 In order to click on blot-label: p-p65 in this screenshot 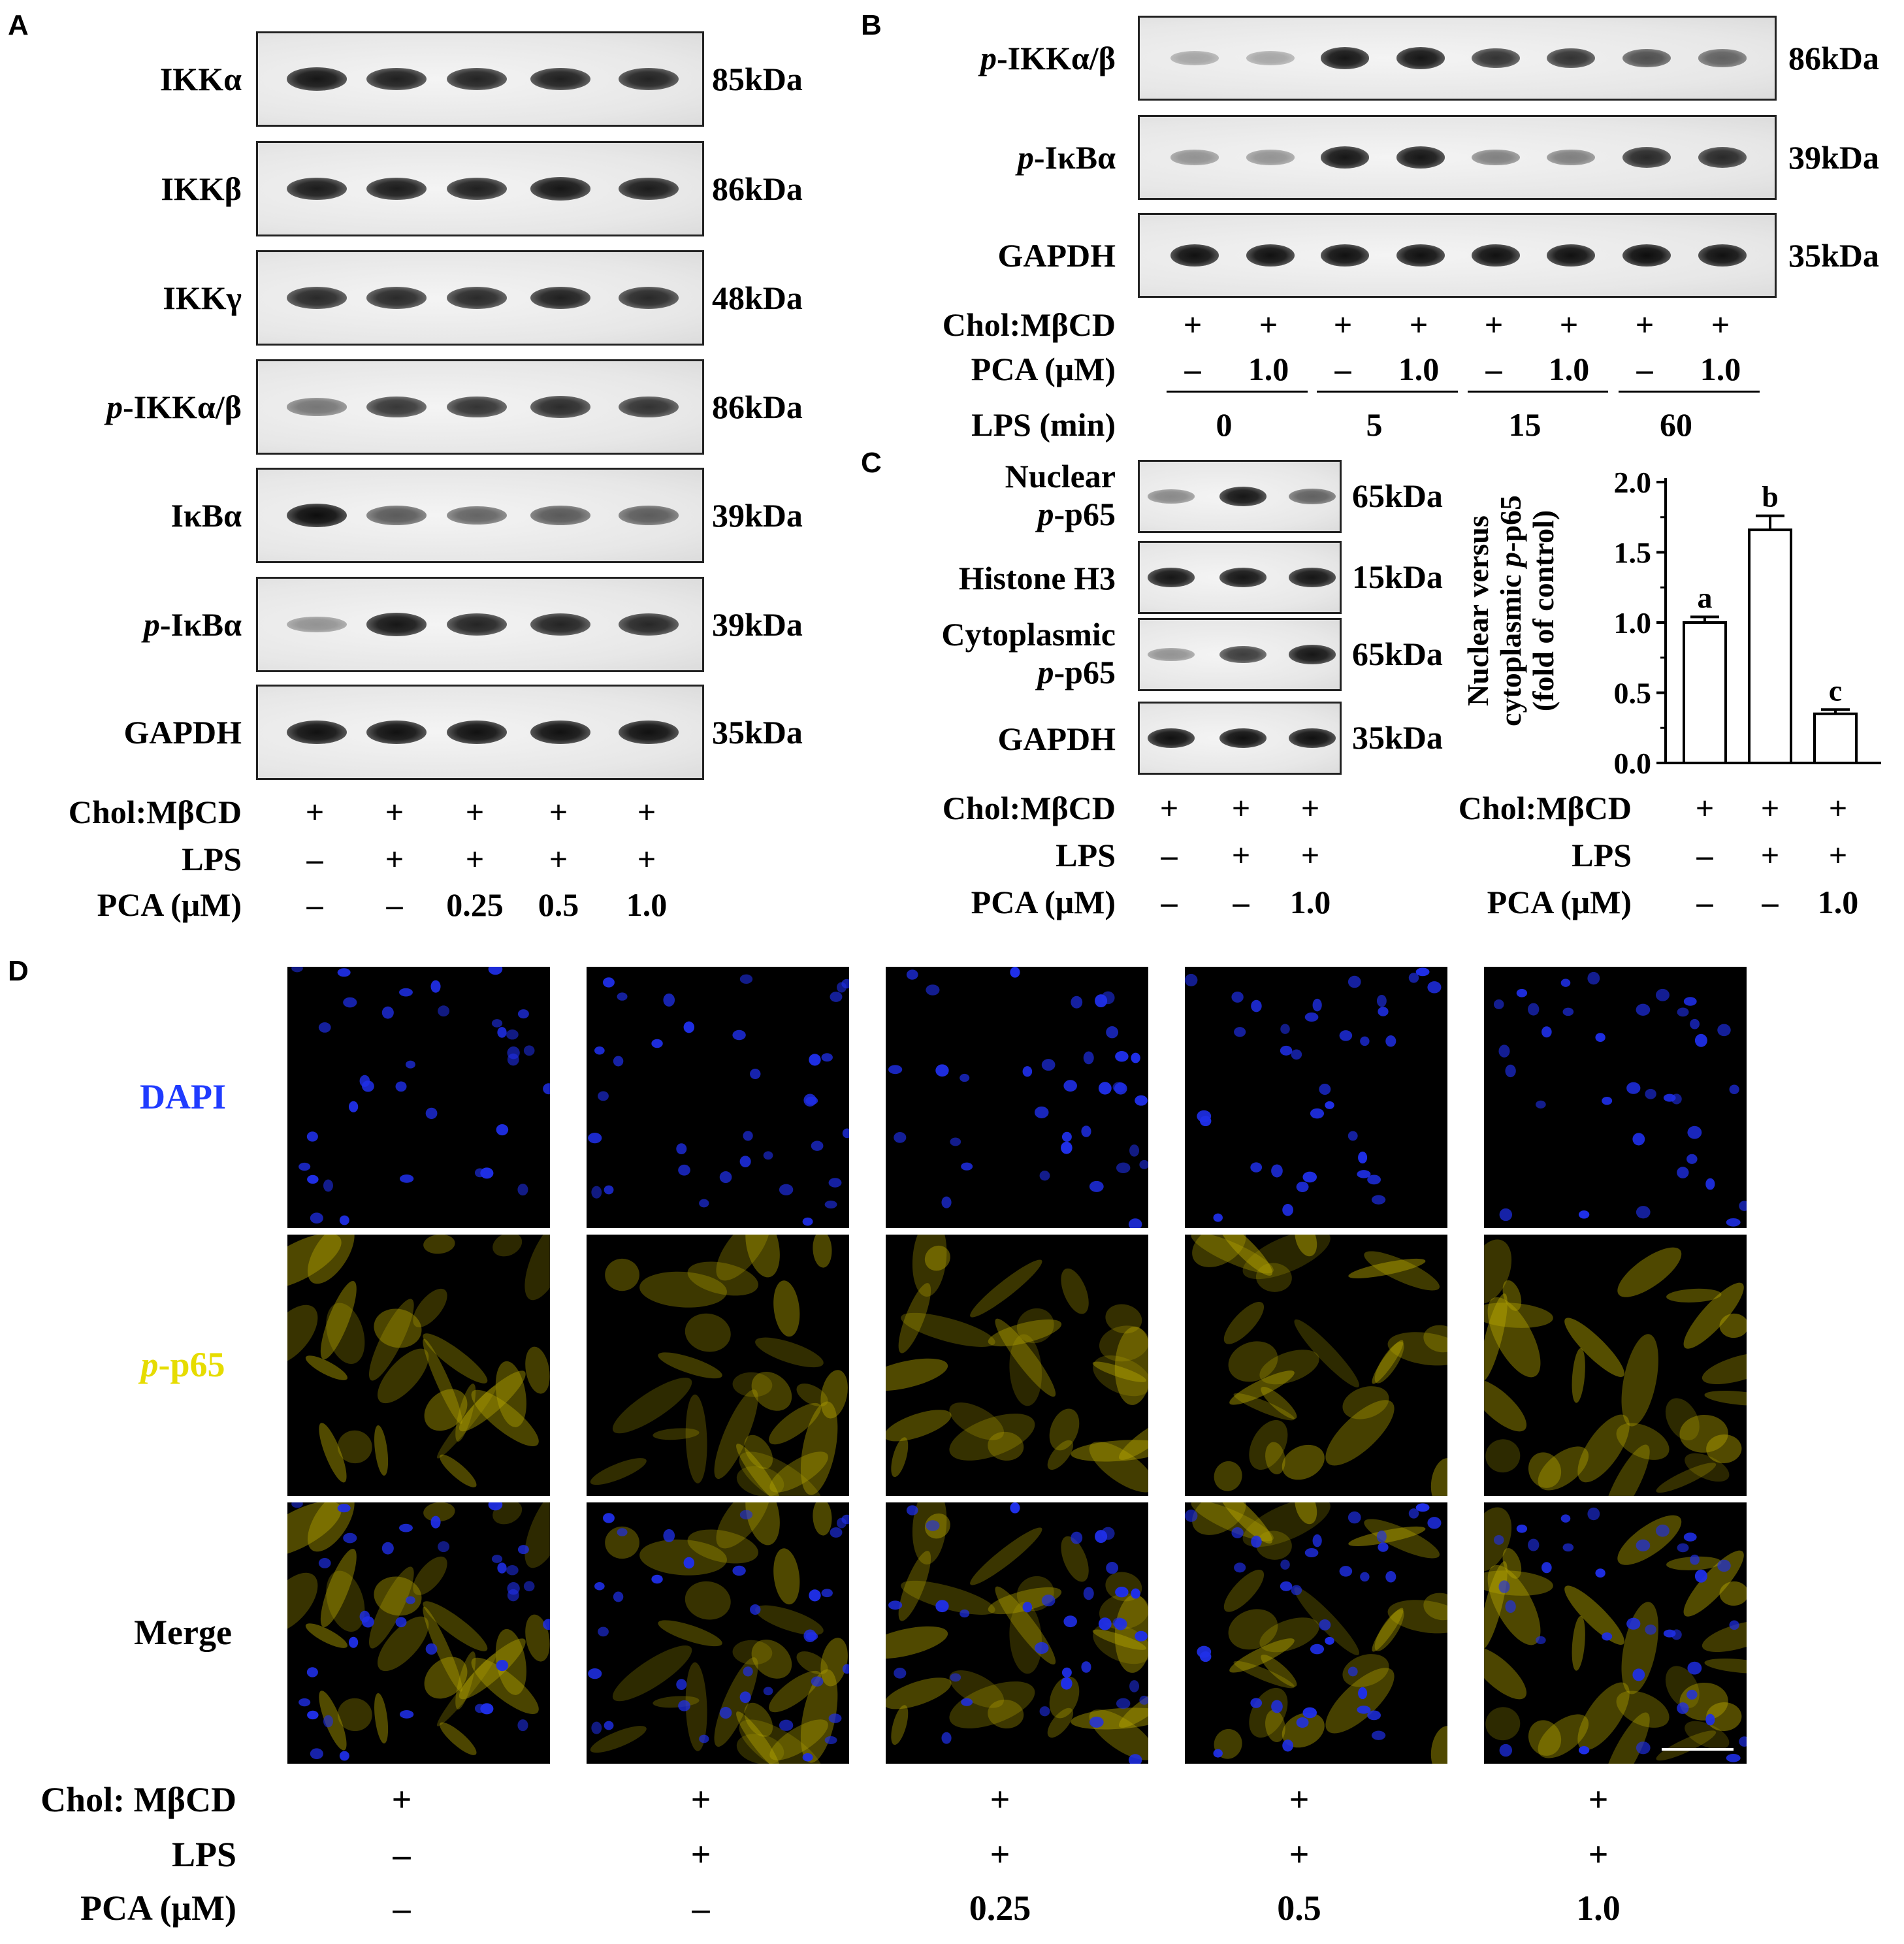, I will do `click(1077, 672)`.